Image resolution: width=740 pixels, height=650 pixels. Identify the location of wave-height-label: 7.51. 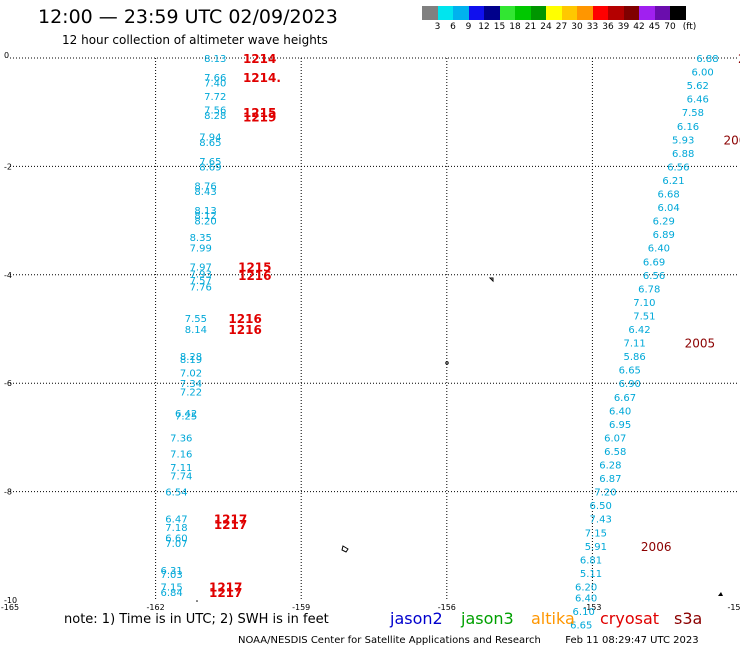
(644, 316).